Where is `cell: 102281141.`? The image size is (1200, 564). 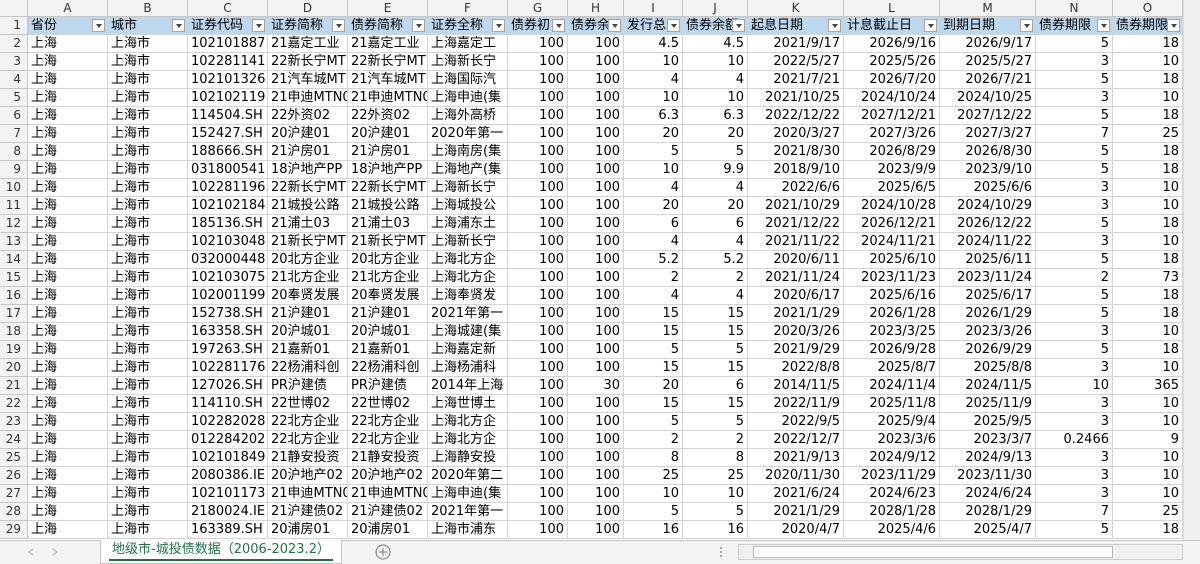 cell: 102281141. is located at coordinates (228, 62).